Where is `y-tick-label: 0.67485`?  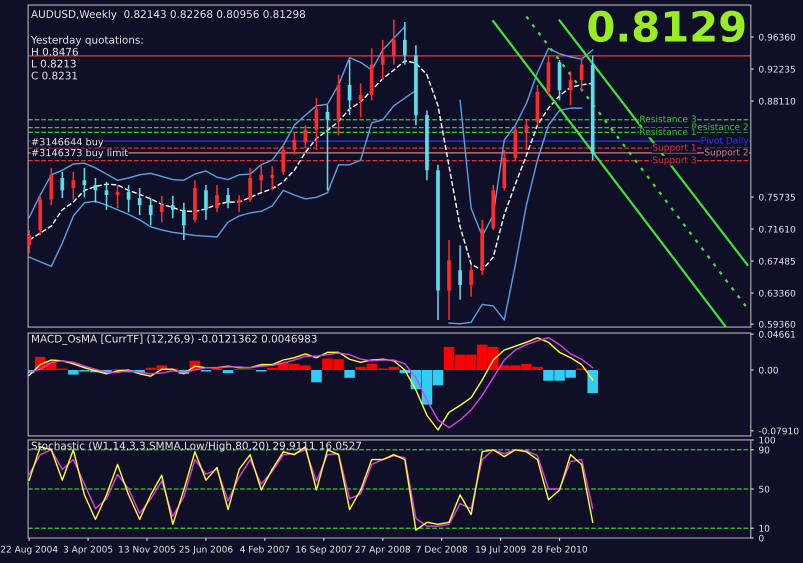
y-tick-label: 0.67485 is located at coordinates (777, 261).